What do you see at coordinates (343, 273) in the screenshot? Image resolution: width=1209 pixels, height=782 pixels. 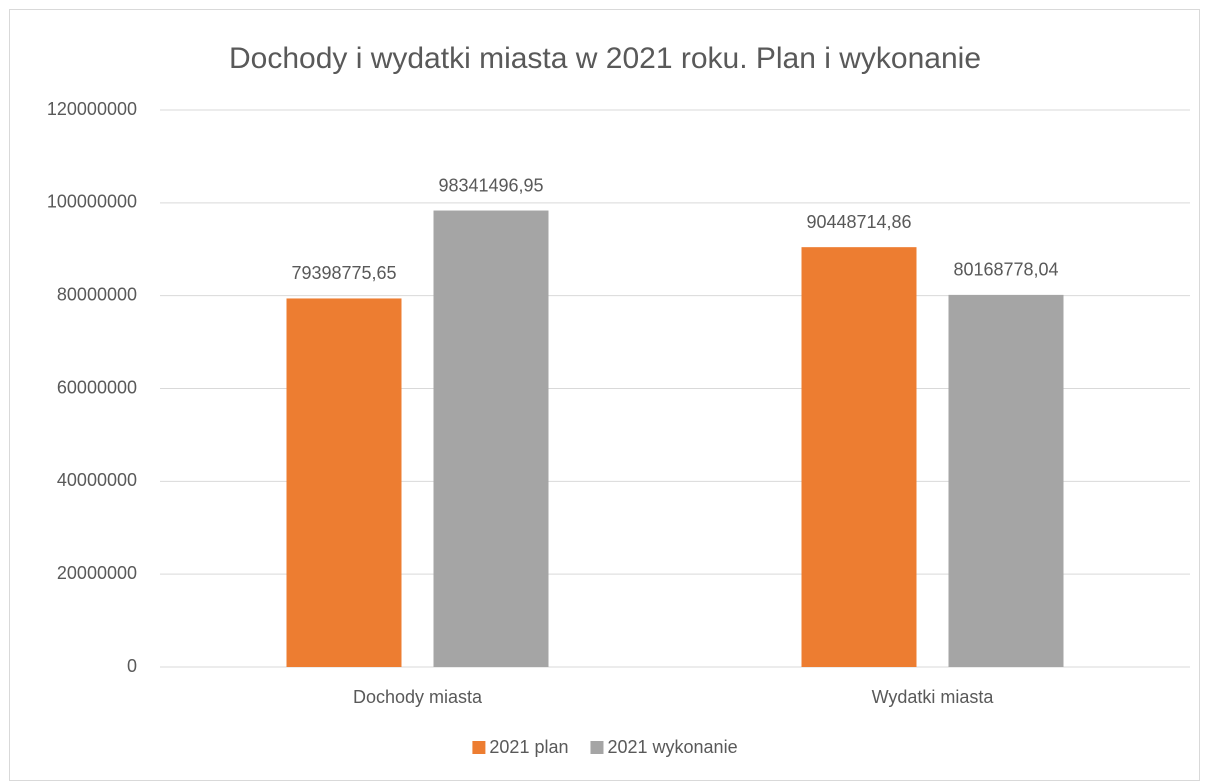 I see `data-label: 79398775,65` at bounding box center [343, 273].